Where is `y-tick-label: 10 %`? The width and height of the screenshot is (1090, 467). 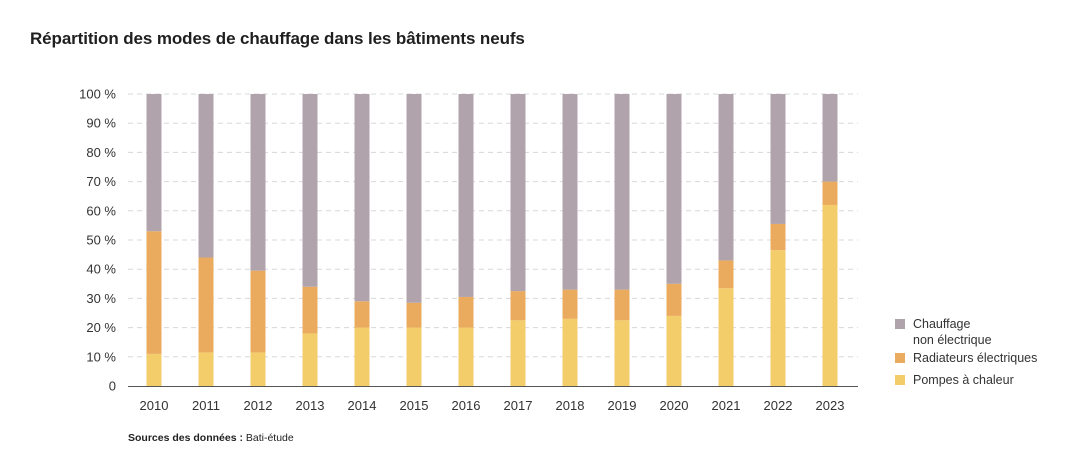
y-tick-label: 10 % is located at coordinates (101, 356).